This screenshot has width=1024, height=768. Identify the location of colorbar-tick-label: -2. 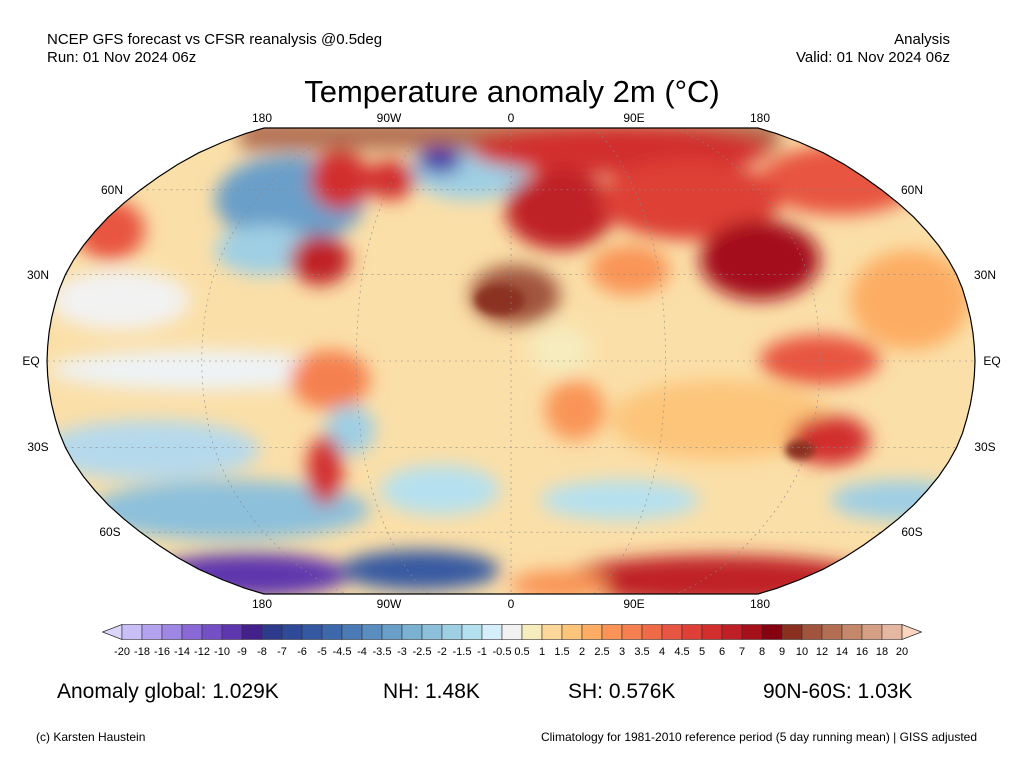
(442, 652).